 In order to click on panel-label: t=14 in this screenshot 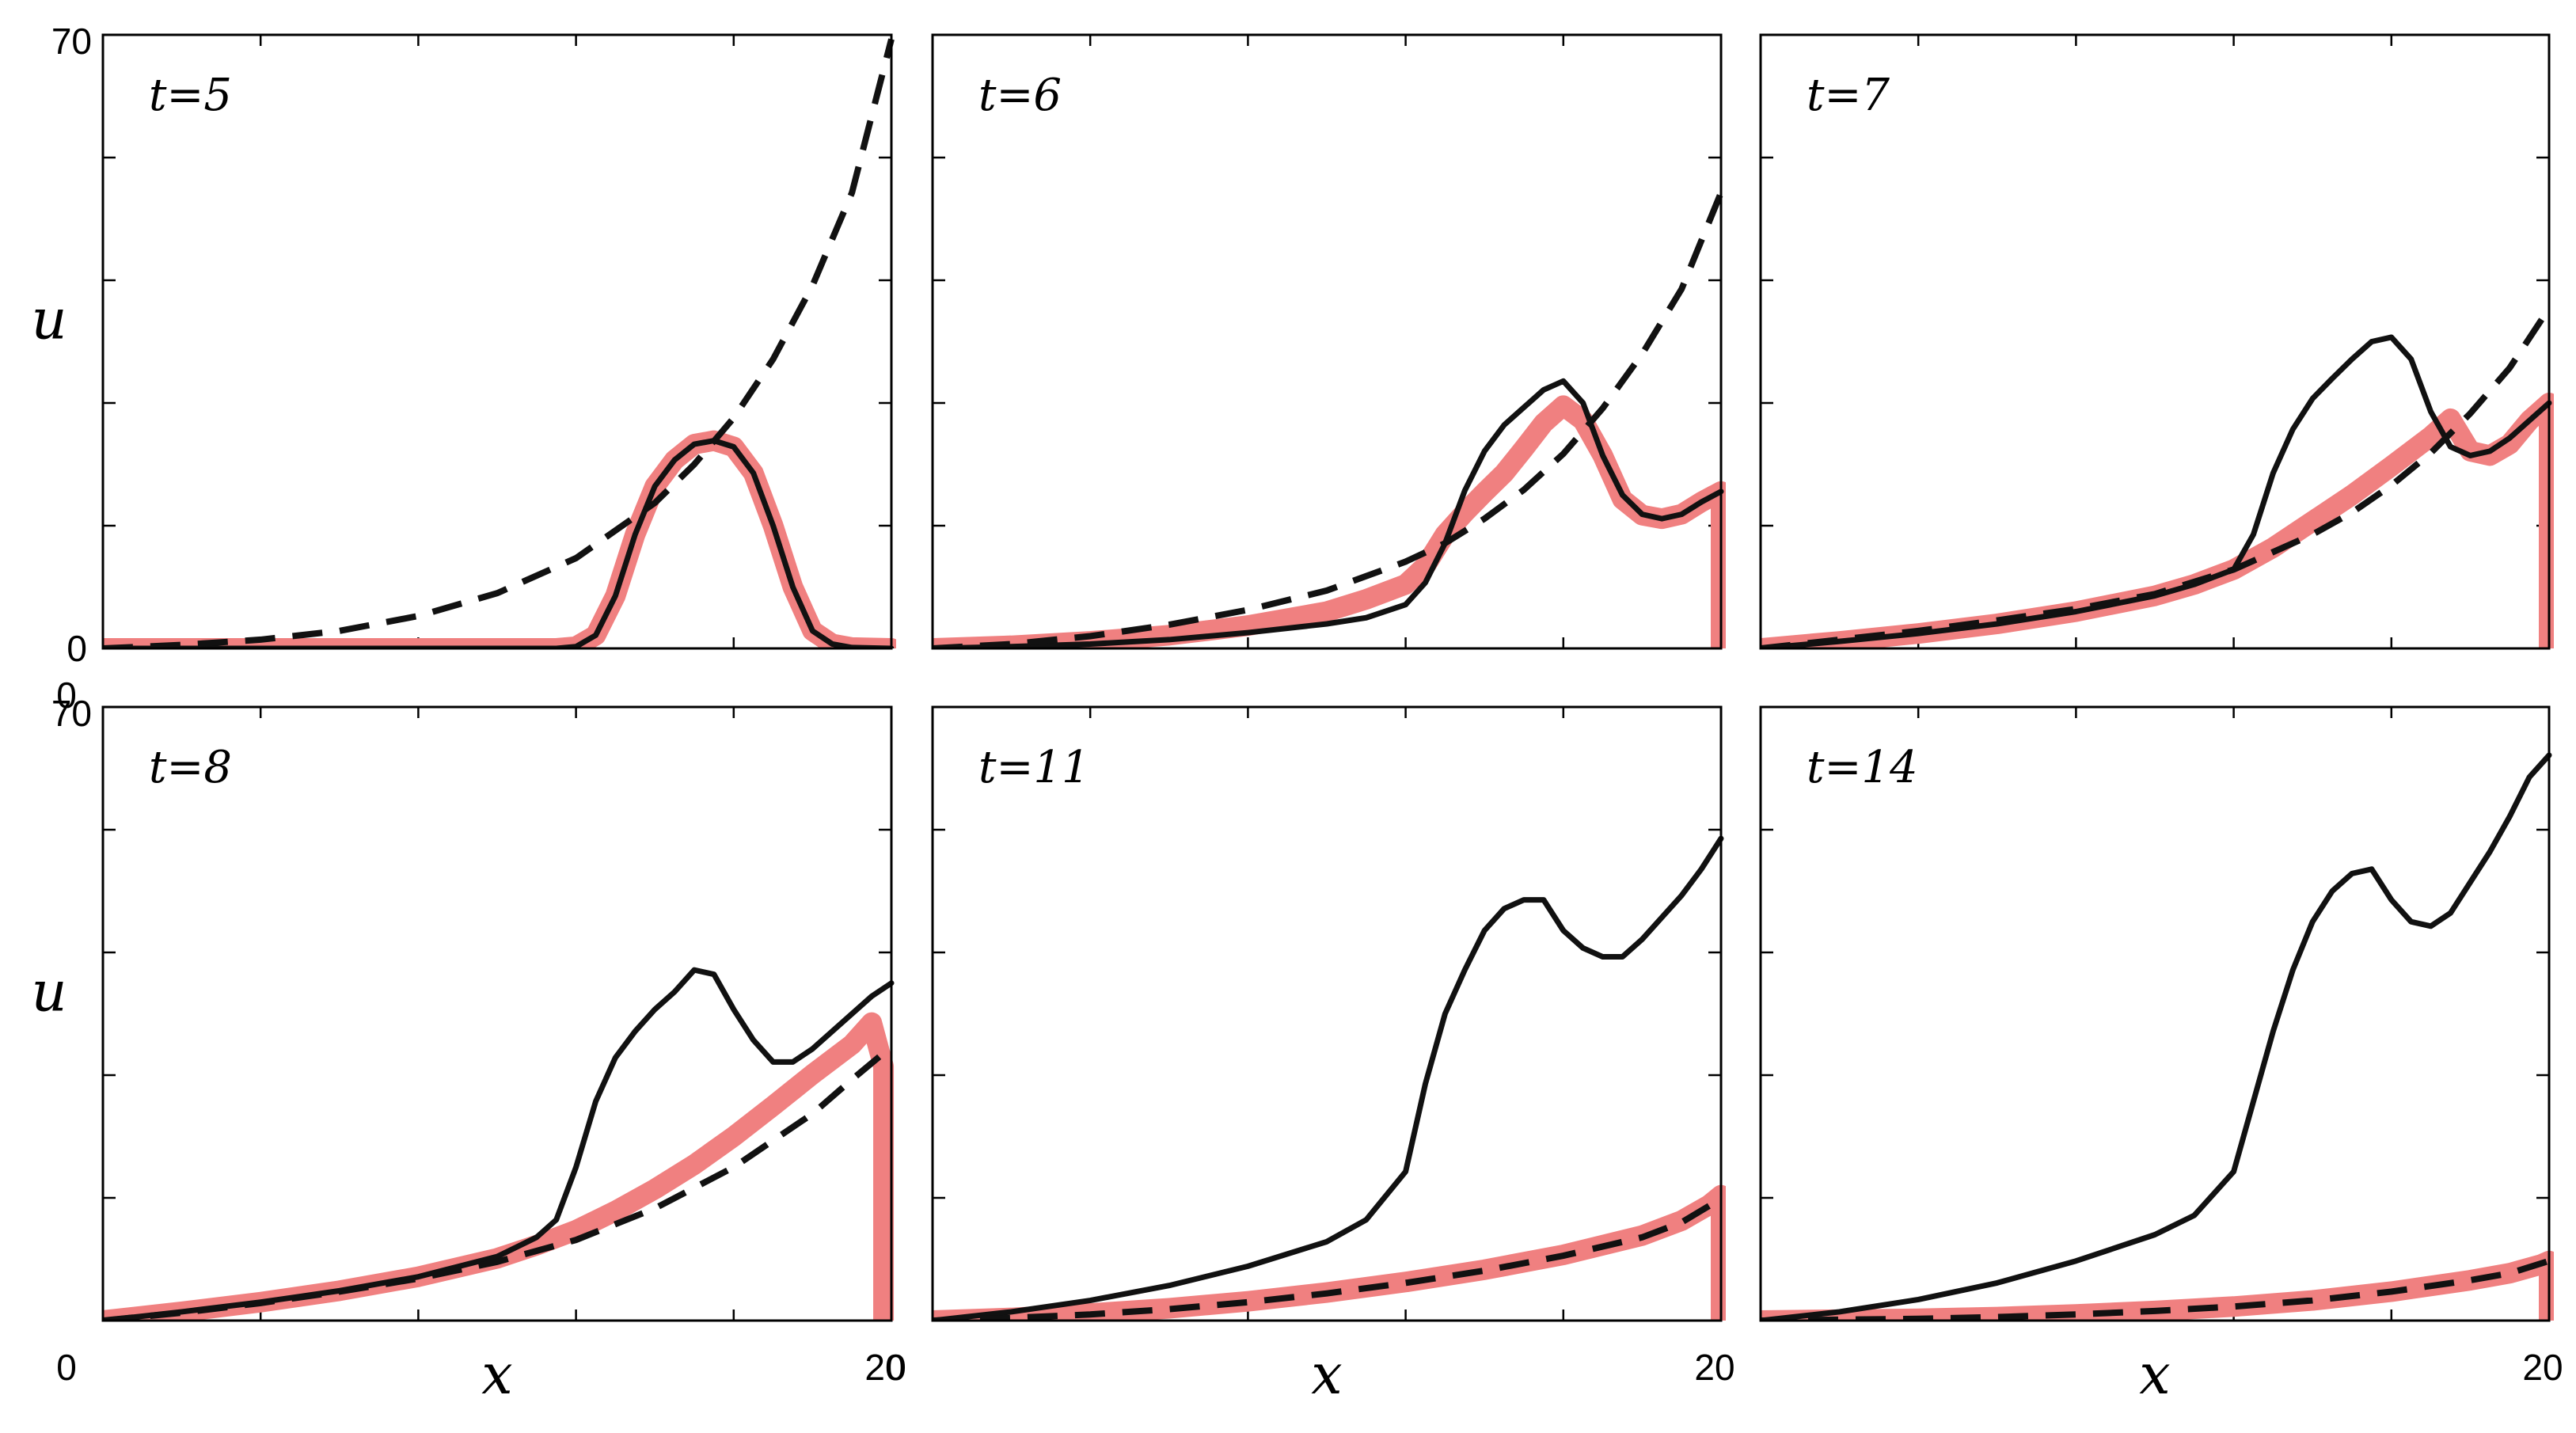, I will do `click(1862, 767)`.